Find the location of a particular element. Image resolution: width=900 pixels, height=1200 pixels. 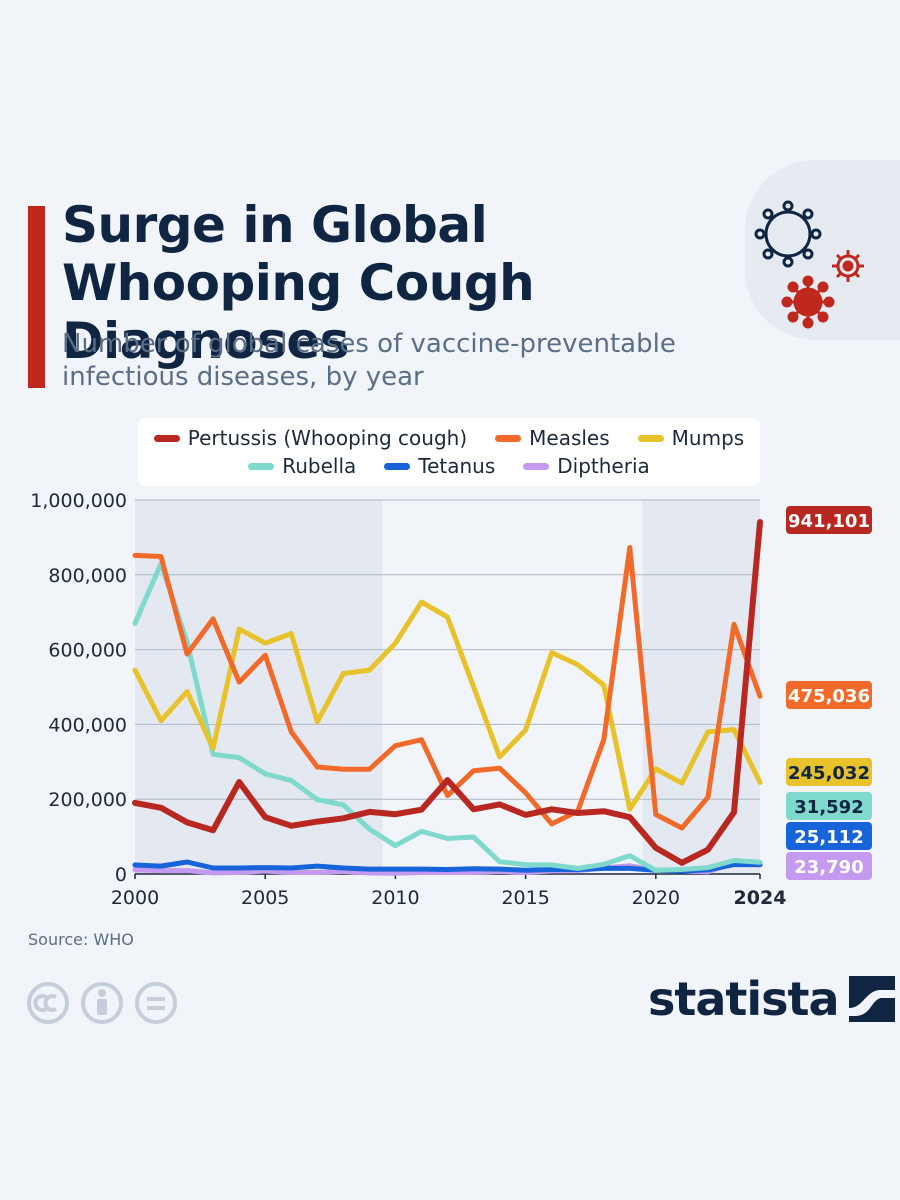

y-tick-label: 1,000,000 is located at coordinates (78, 501).